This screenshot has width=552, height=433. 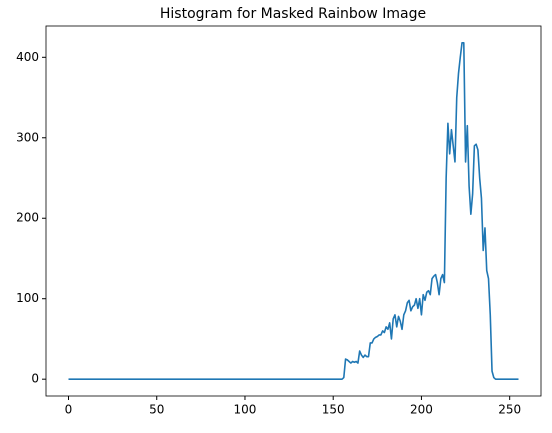 What do you see at coordinates (245, 410) in the screenshot?
I see `x-tick-label: 100` at bounding box center [245, 410].